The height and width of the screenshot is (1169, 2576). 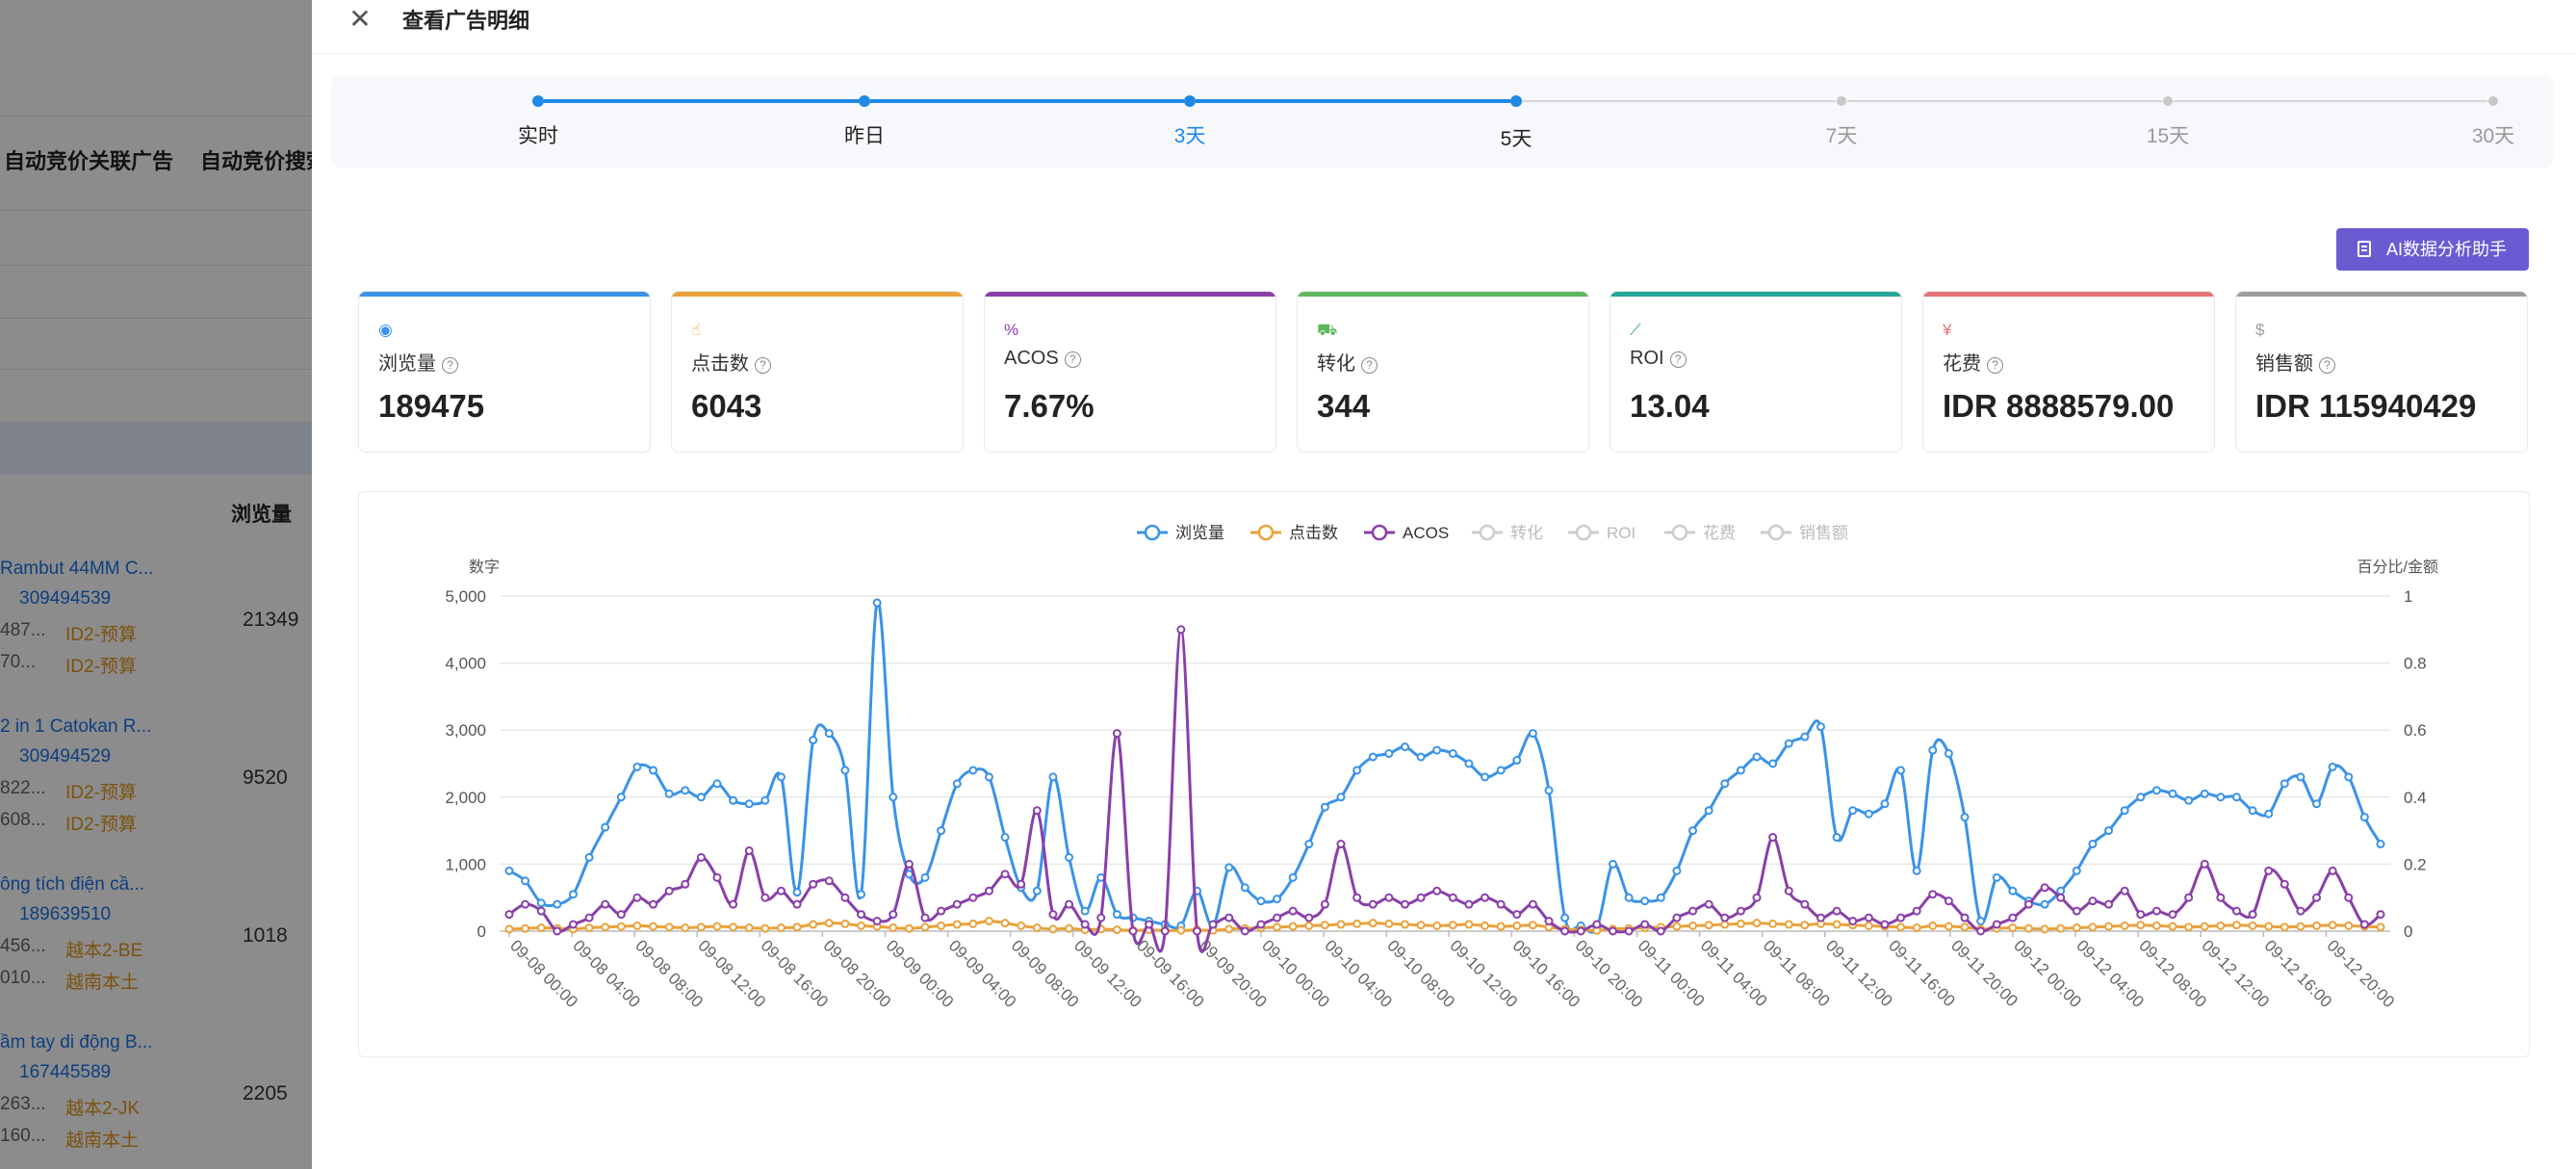 What do you see at coordinates (65, 756) in the screenshot?
I see `bg-item-id: 309494529` at bounding box center [65, 756].